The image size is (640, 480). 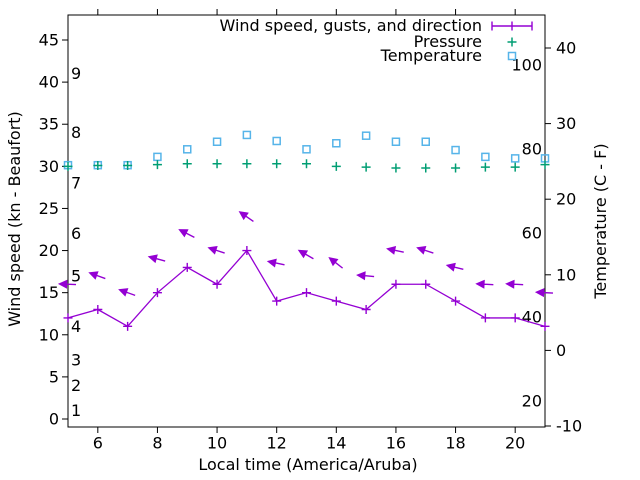 What do you see at coordinates (569, 426) in the screenshot?
I see `y-right-tick-label: -10` at bounding box center [569, 426].